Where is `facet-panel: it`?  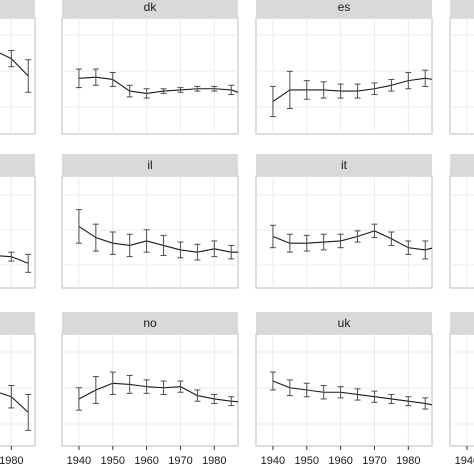 facet-panel: it is located at coordinates (350, 221).